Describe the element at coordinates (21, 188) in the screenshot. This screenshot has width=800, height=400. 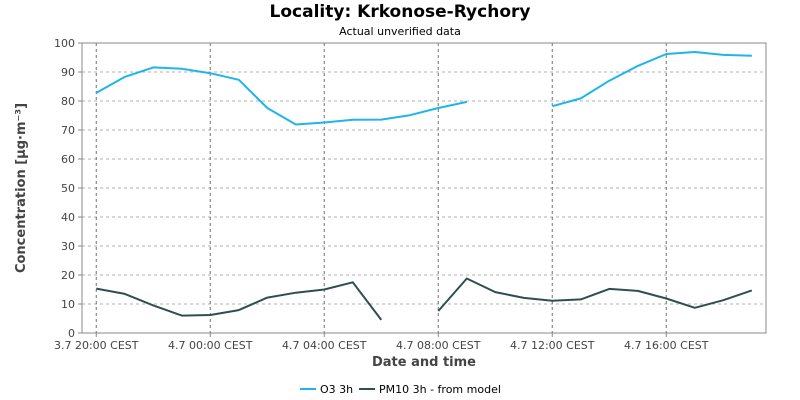
I see `y-axis-title: Concentration [µg·m⁻³]` at that location.